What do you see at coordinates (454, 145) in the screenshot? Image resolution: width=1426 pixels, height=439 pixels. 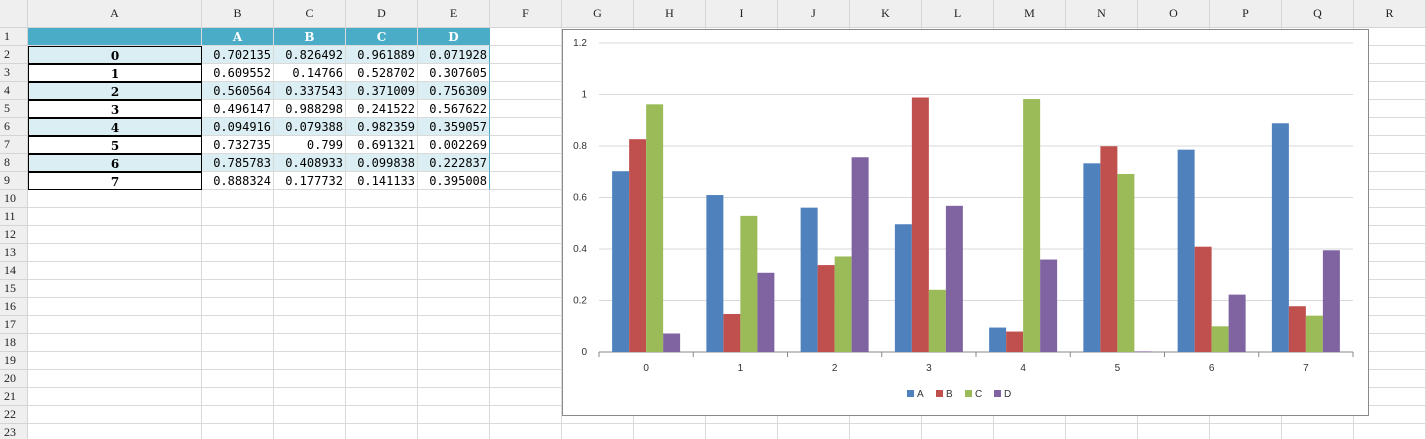 I see `table-value-cell: 0.002269` at bounding box center [454, 145].